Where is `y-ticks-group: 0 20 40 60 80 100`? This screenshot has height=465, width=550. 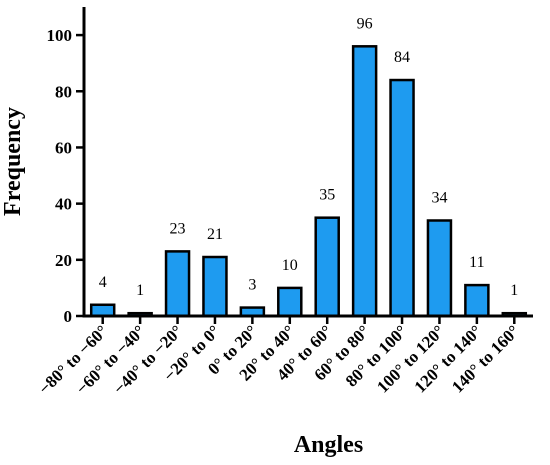
y-ticks-group: 0 20 40 60 80 100 is located at coordinates (65, 176).